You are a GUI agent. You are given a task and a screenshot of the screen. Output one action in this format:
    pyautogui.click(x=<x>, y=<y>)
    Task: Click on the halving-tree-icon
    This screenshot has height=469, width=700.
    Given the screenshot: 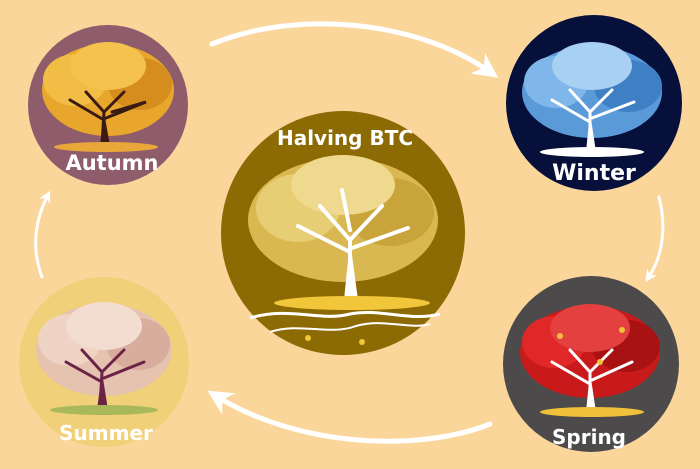 What is the action you would take?
    pyautogui.click(x=344, y=250)
    